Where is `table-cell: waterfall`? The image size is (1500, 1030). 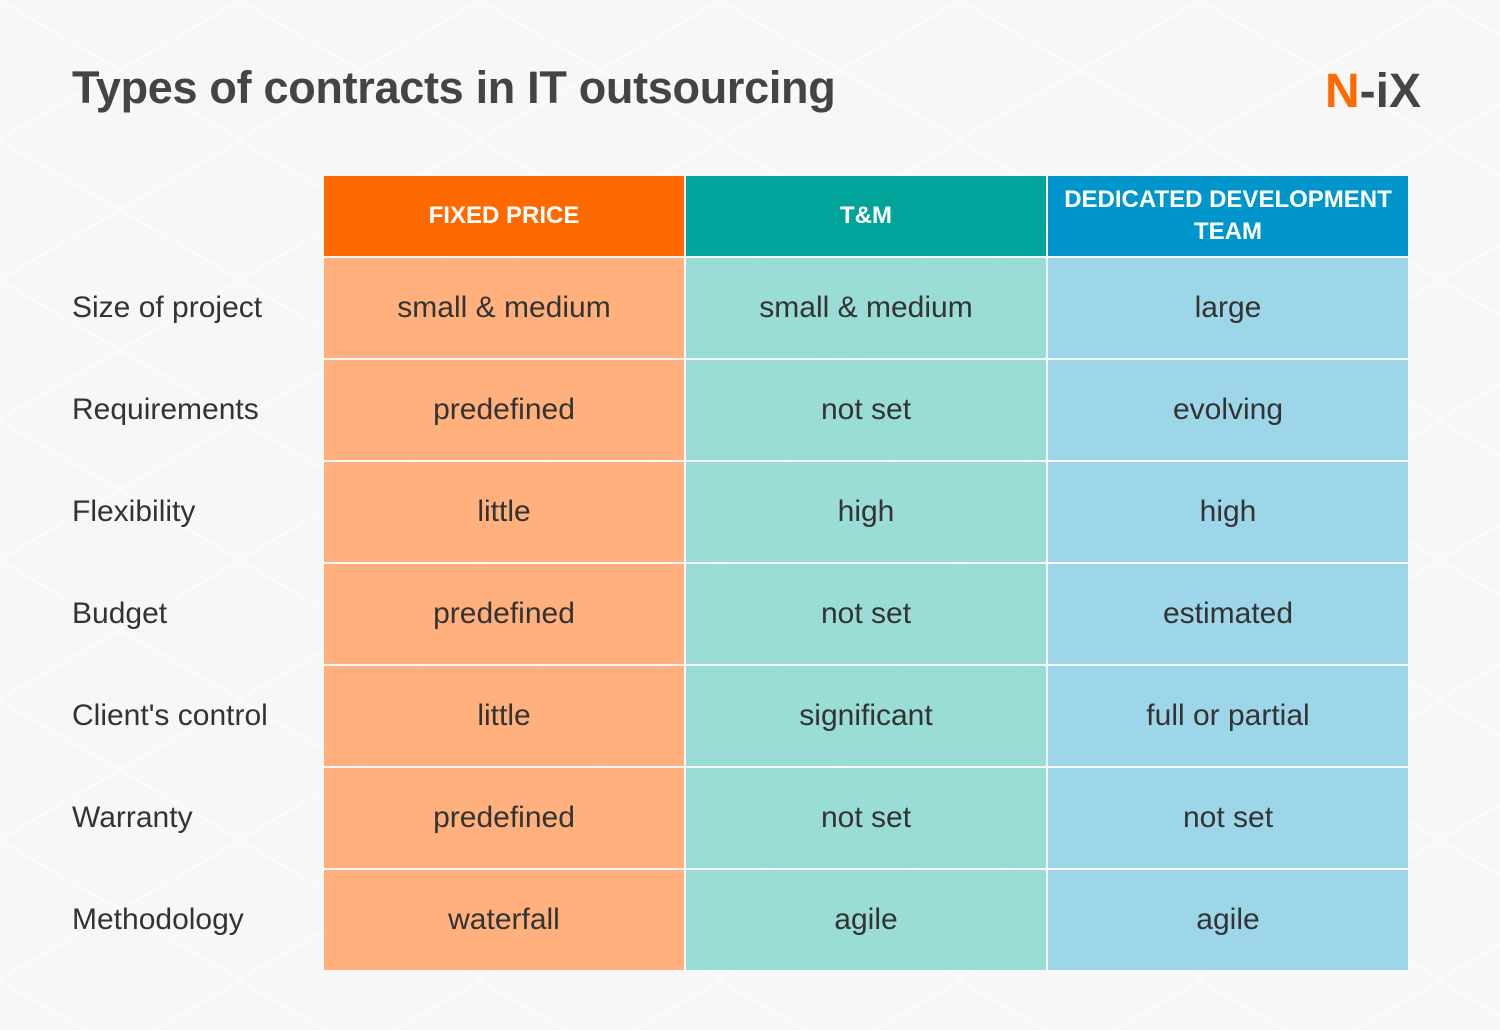 table-cell: waterfall is located at coordinates (504, 920).